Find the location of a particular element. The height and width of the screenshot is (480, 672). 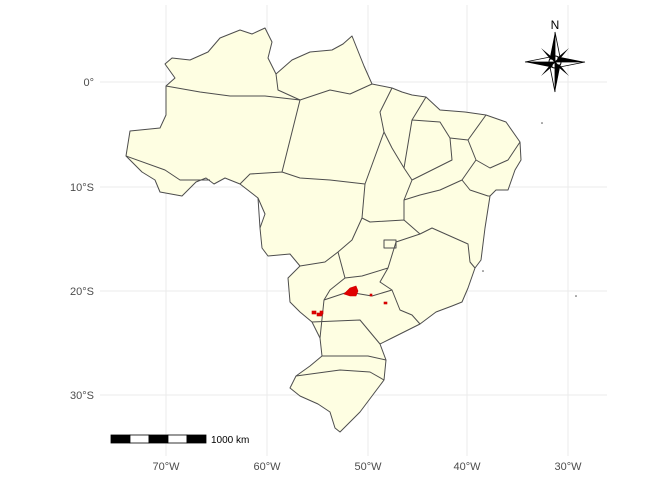

occurrence-points is located at coordinates (349, 301).